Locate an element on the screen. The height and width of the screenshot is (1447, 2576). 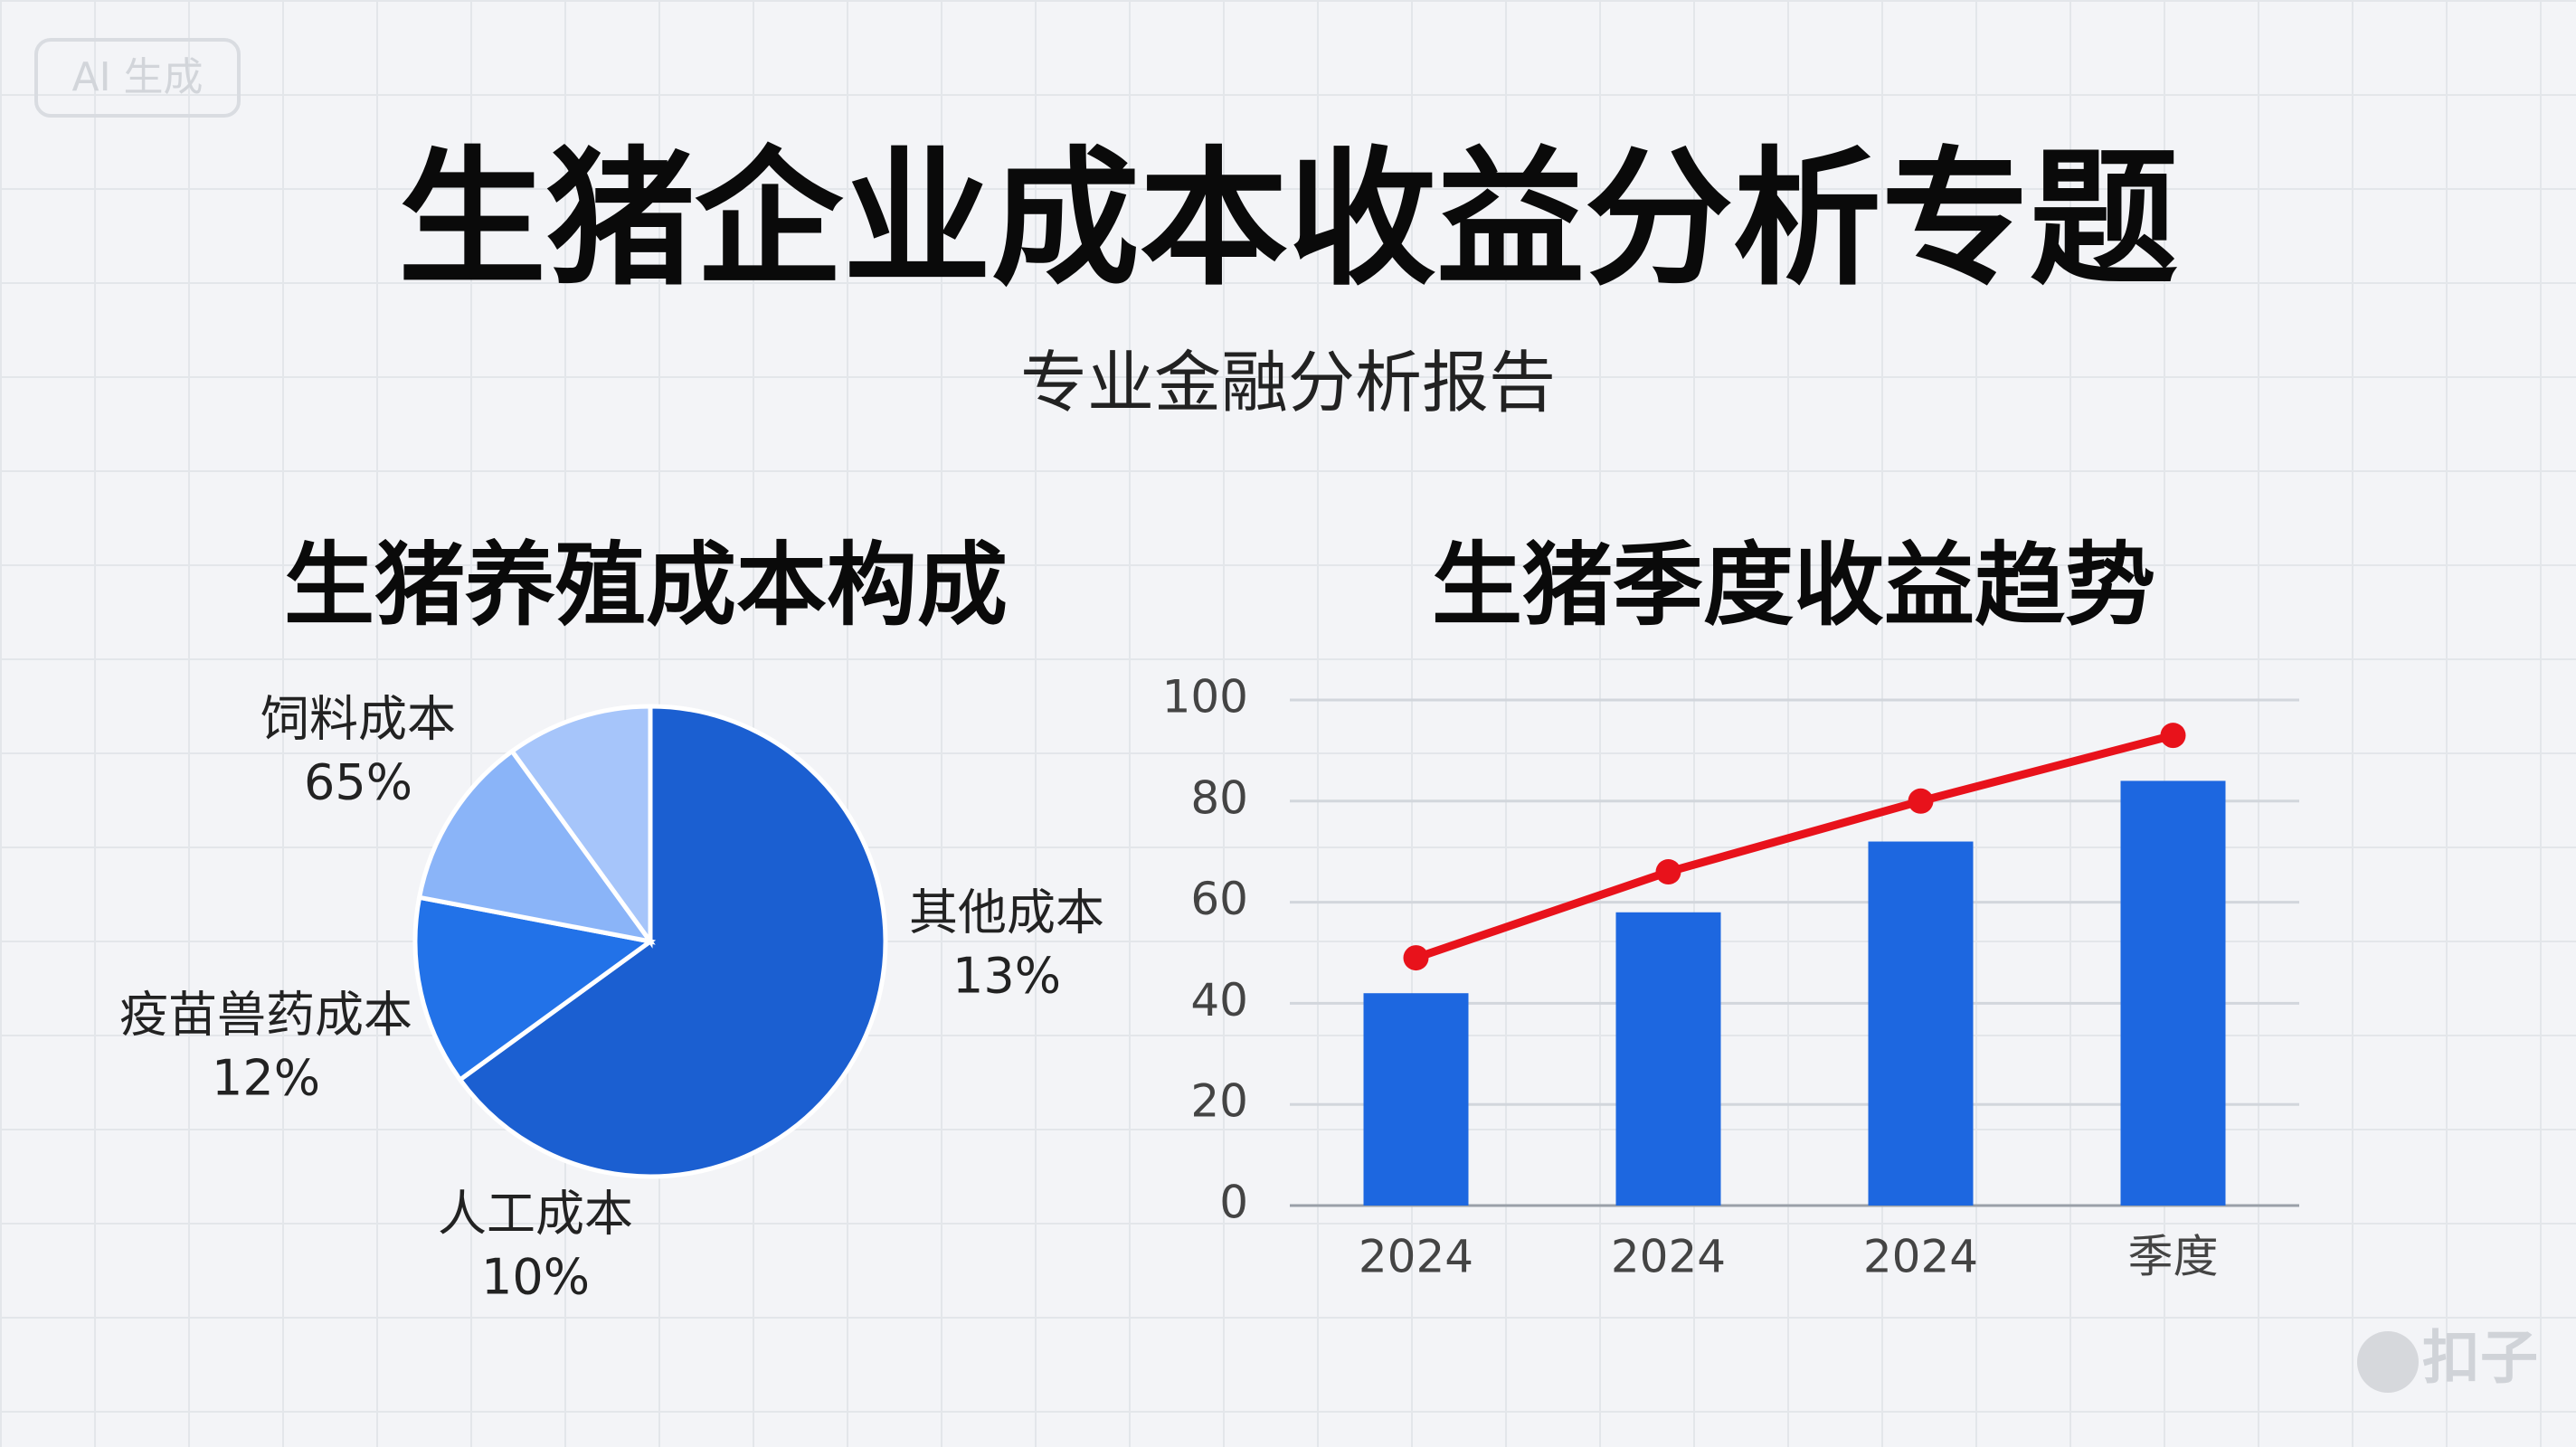
pie-value-label: 65% is located at coordinates (358, 782).